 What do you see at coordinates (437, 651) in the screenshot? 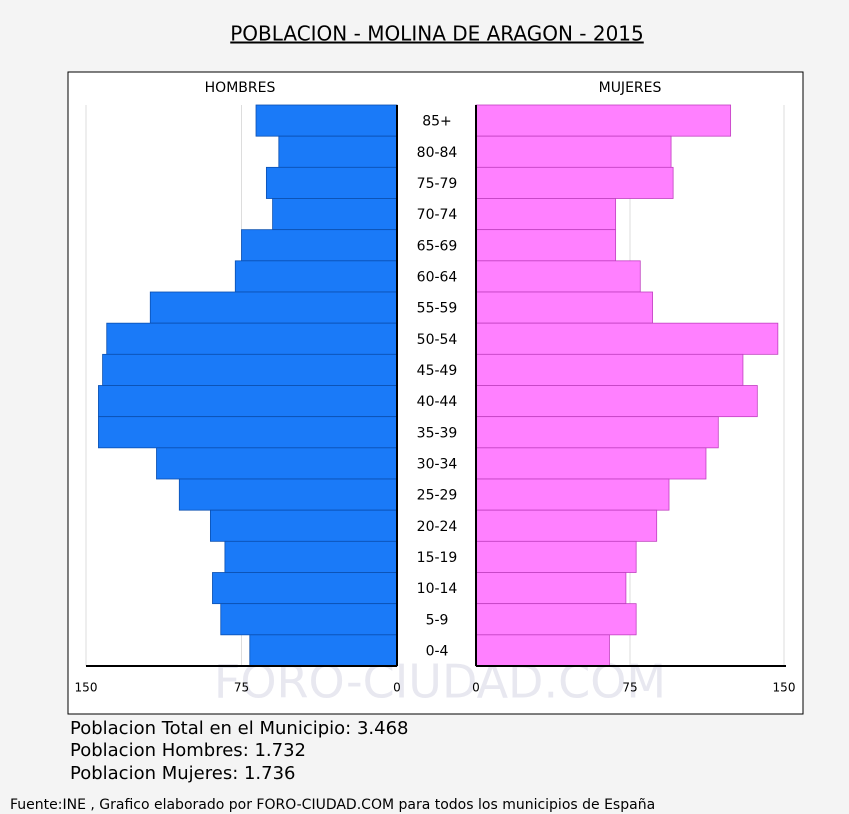
I see `category-label: 0-4` at bounding box center [437, 651].